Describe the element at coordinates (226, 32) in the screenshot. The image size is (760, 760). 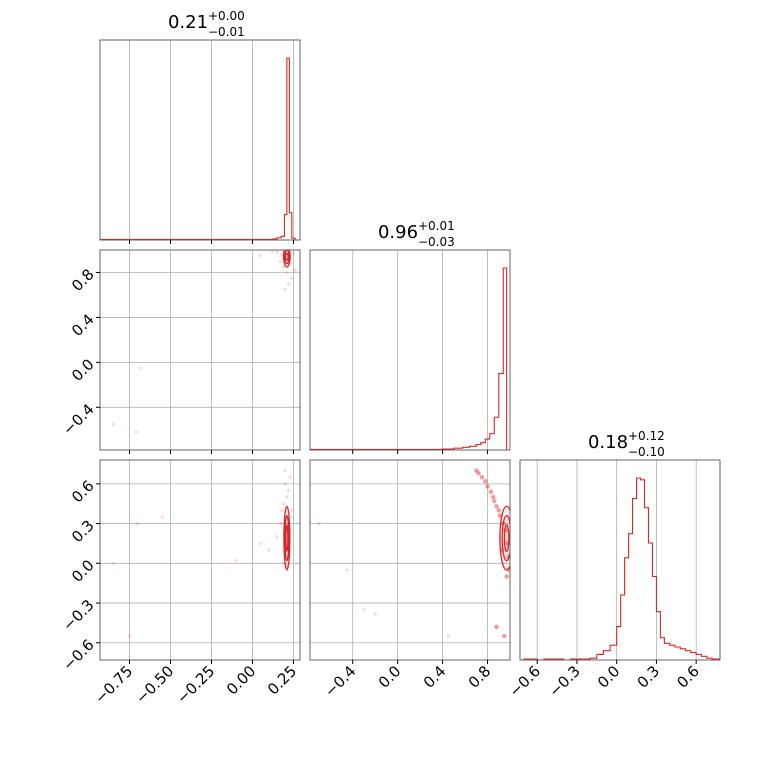
I see `param-title-minus-0: −0.01` at that location.